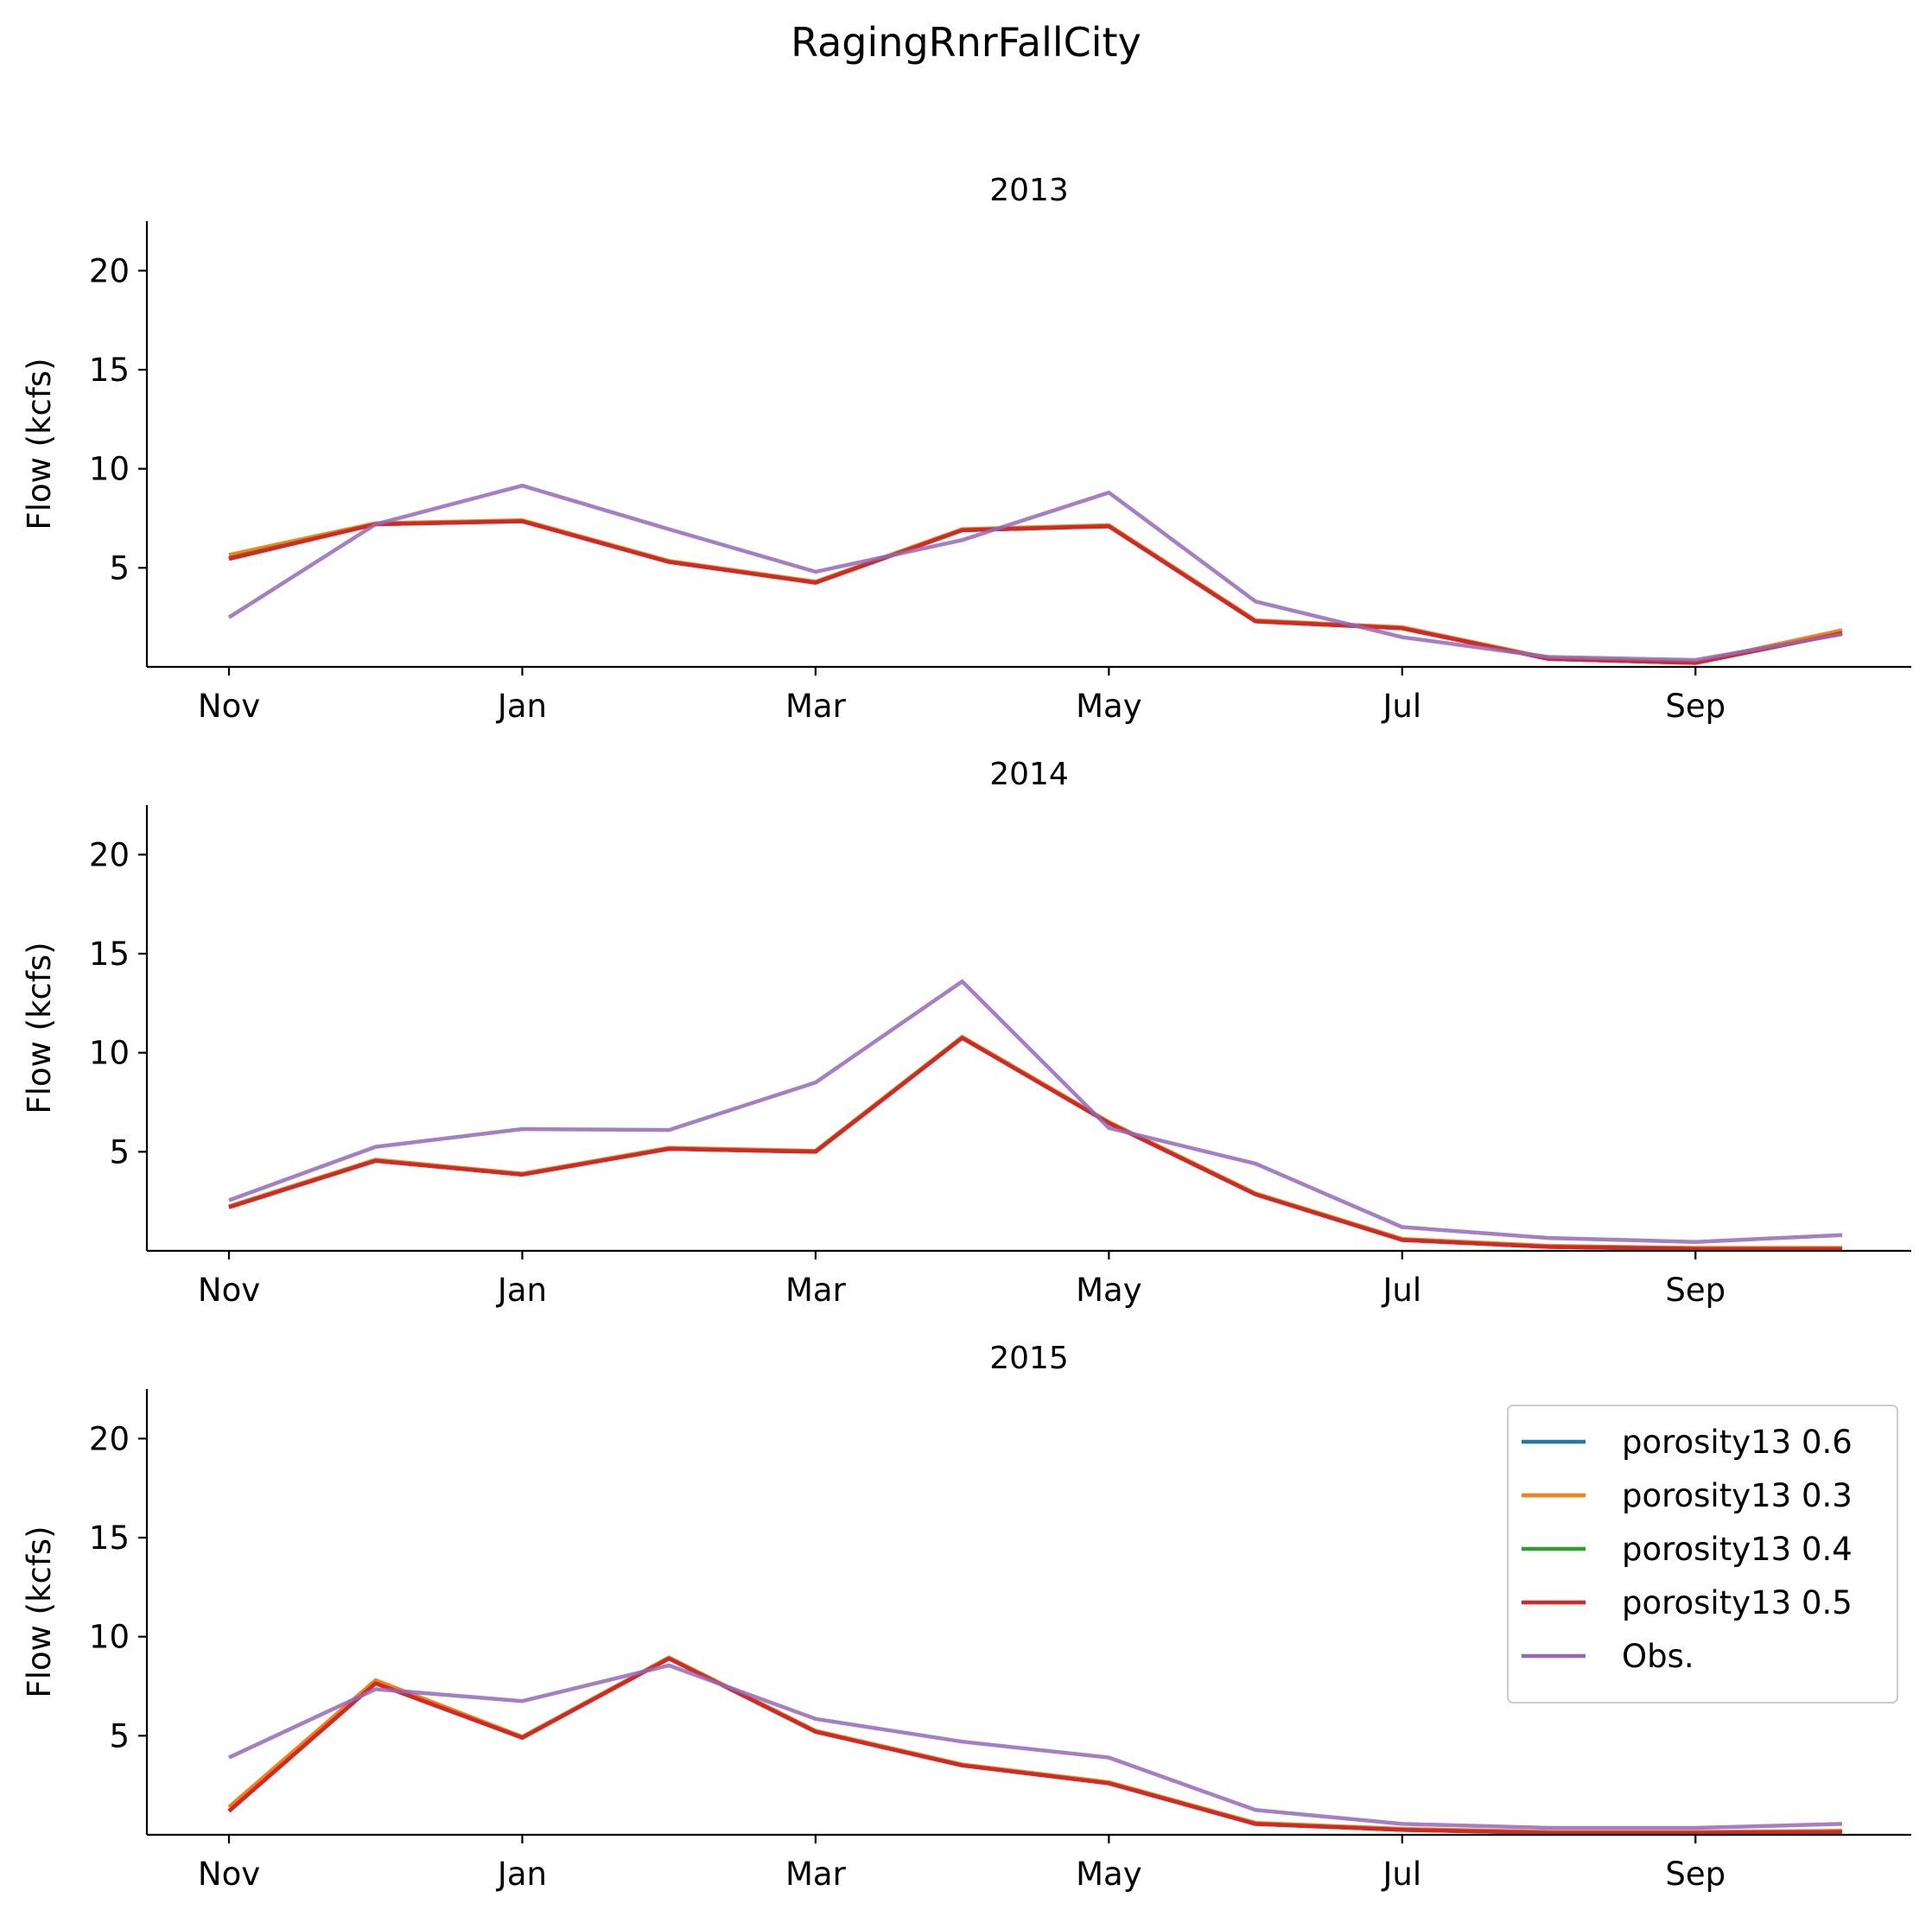 The width and height of the screenshot is (1932, 1916). I want to click on figure-title: RagingRnrFallCity, so click(966, 42).